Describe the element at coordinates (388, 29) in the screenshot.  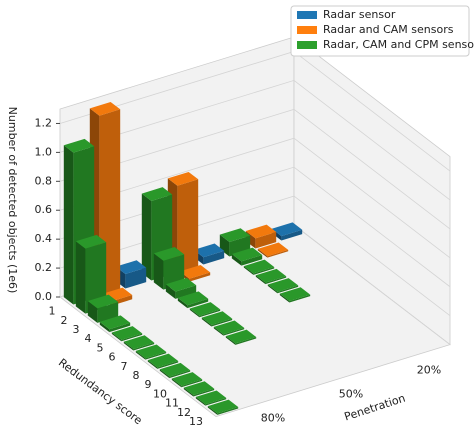
I see `legend-label: Radar and CAM sensors` at that location.